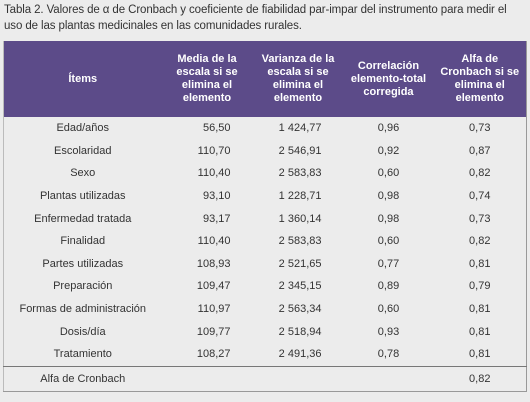  I want to click on table-cell: 2 563,34, so click(300, 309).